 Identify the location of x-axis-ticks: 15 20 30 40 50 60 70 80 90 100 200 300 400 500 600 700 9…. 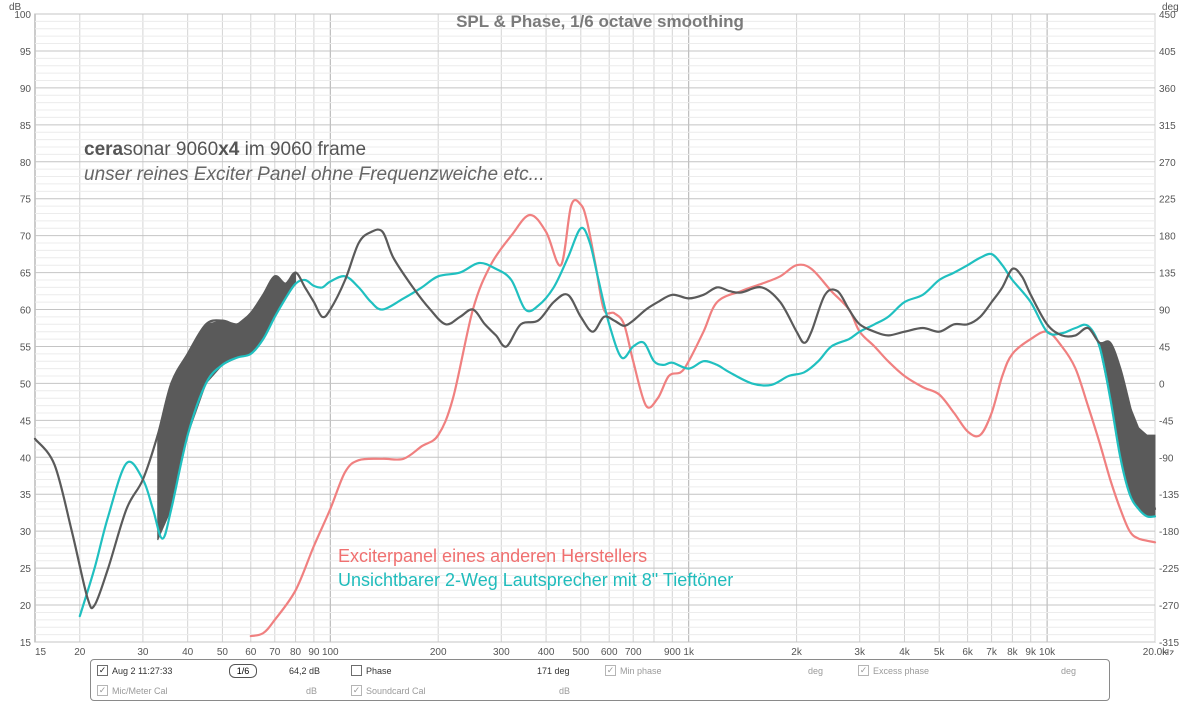
(601, 651).